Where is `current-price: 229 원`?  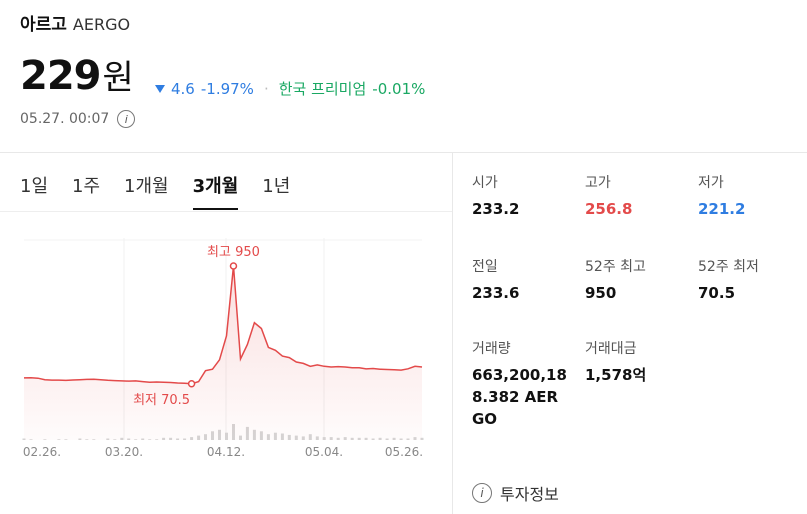 current-price: 229 원 is located at coordinates (77, 74).